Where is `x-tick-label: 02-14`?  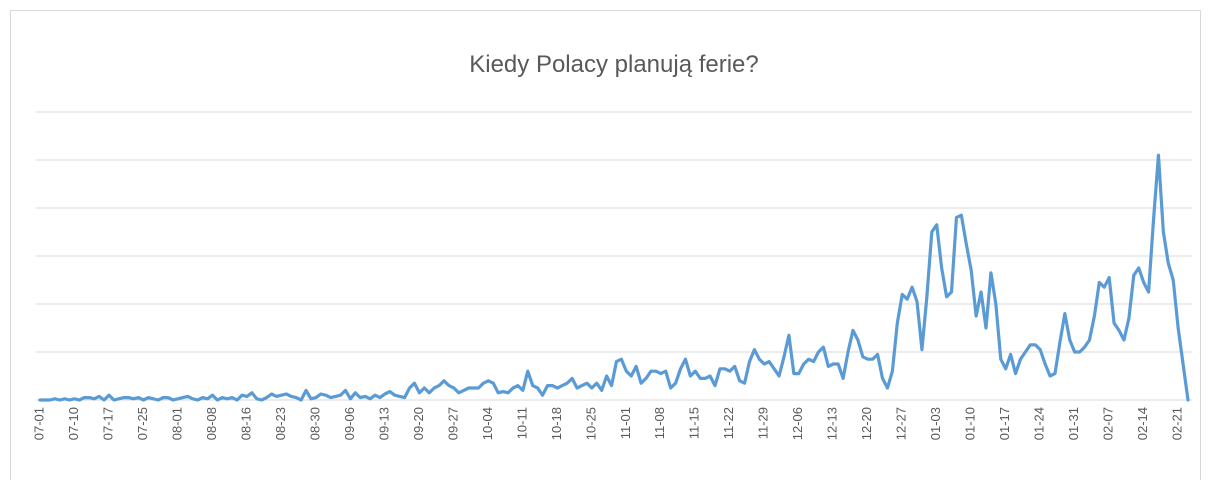
x-tick-label: 02-14 is located at coordinates (1142, 423).